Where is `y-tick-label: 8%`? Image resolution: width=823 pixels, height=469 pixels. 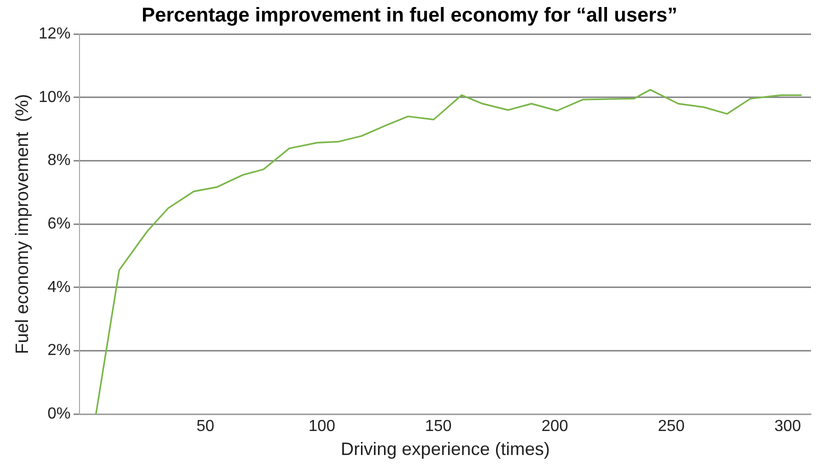 y-tick-label: 8% is located at coordinates (59, 161).